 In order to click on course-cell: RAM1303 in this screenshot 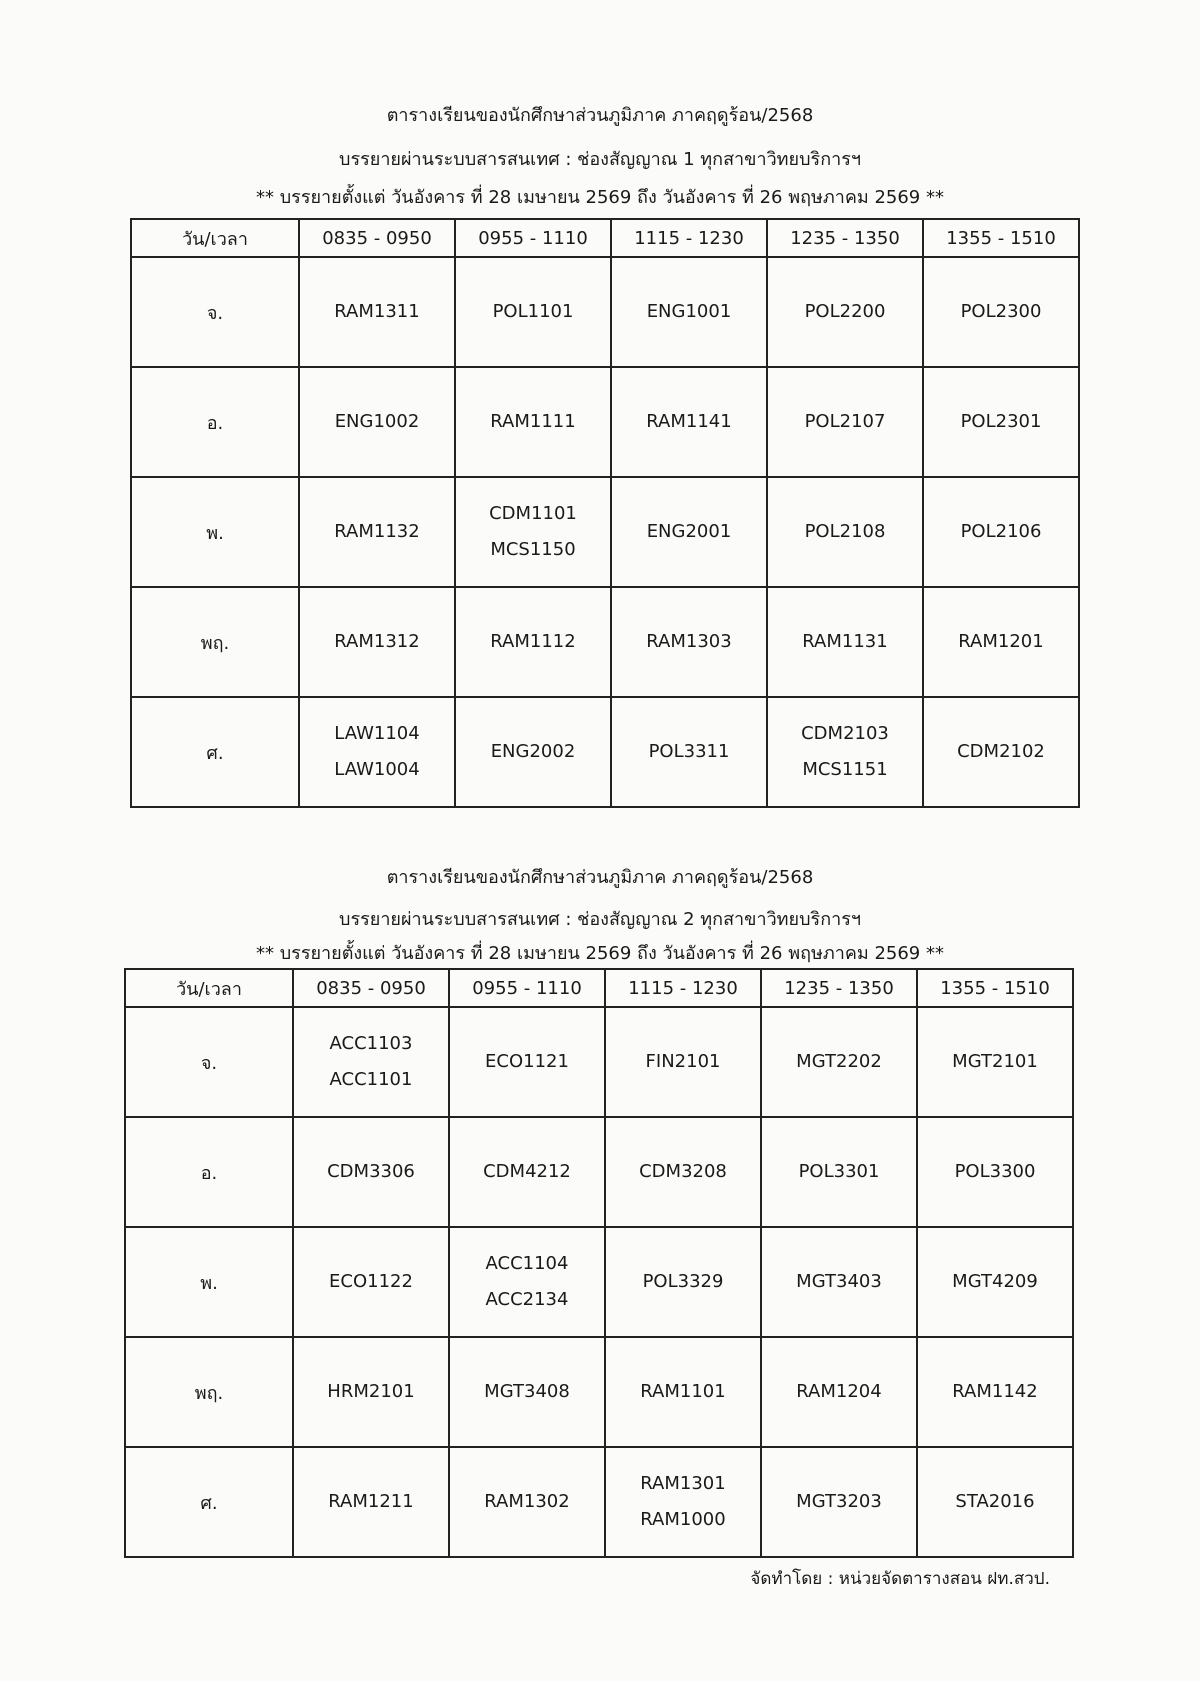, I will do `click(689, 642)`.